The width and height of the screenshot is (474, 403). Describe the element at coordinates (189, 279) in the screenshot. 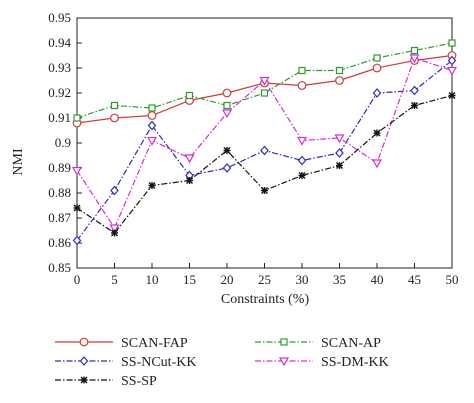

I see `x-tick-label: 15` at that location.